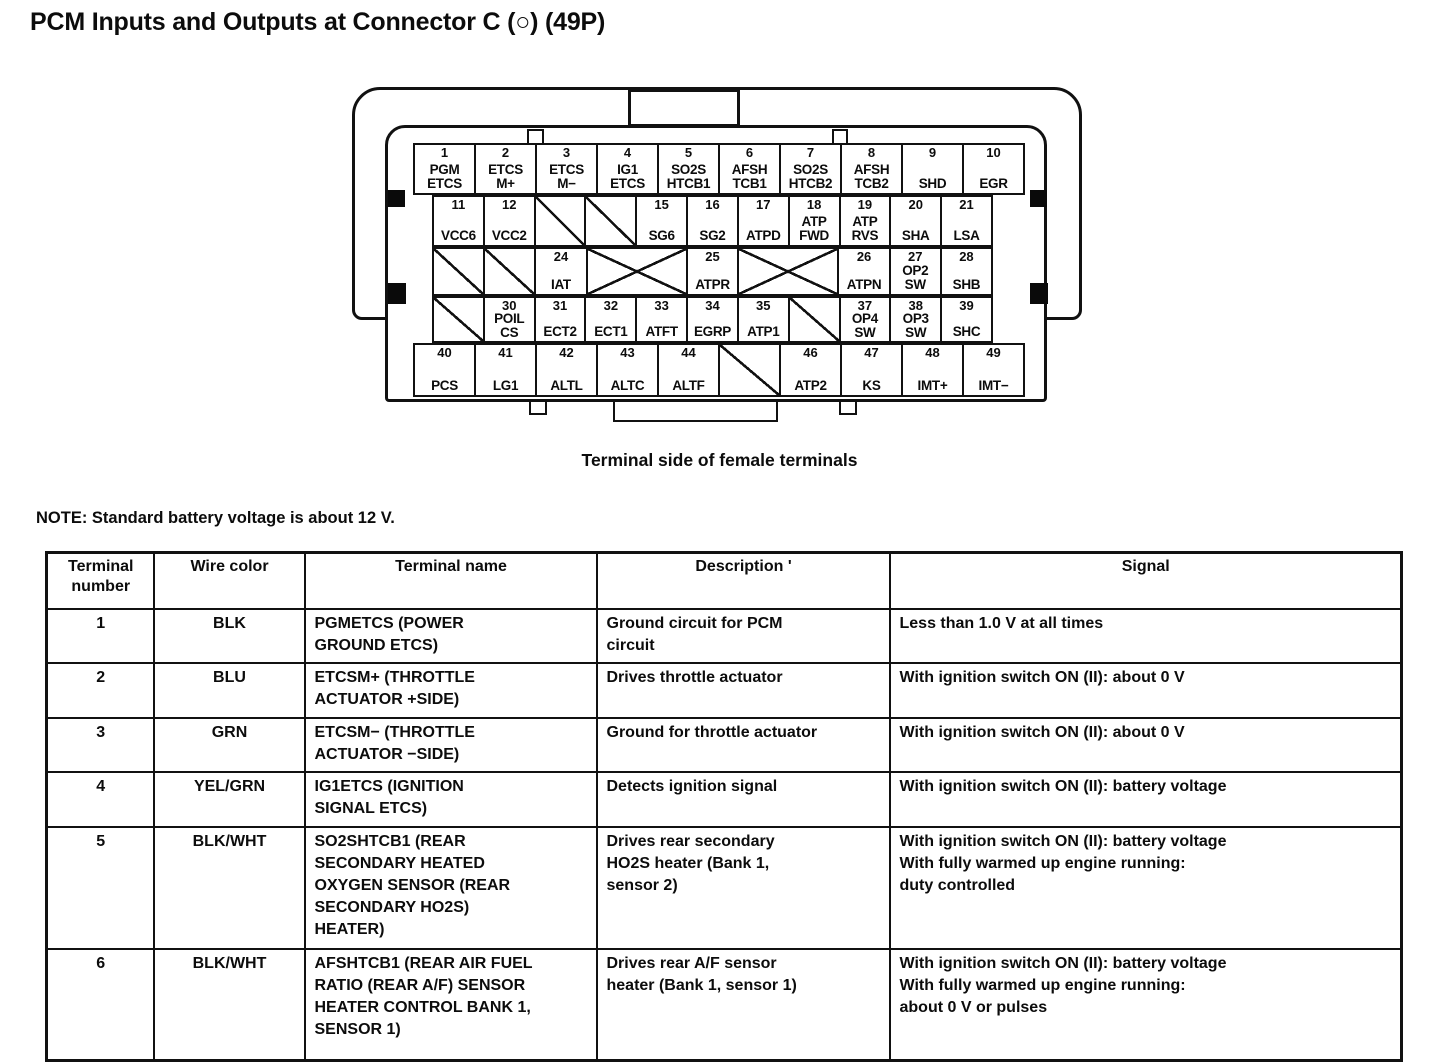 The image size is (1456, 1062). Describe the element at coordinates (100, 636) in the screenshot. I see `terminal-cell: 1` at that location.